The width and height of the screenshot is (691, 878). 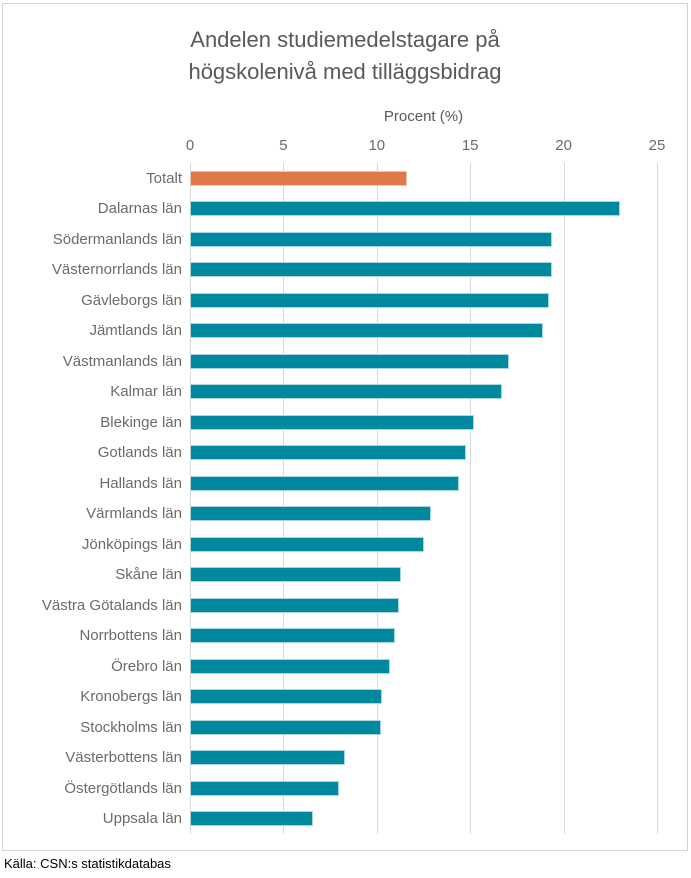 I want to click on table-row: Norrbottens län, so click(x=345, y=636).